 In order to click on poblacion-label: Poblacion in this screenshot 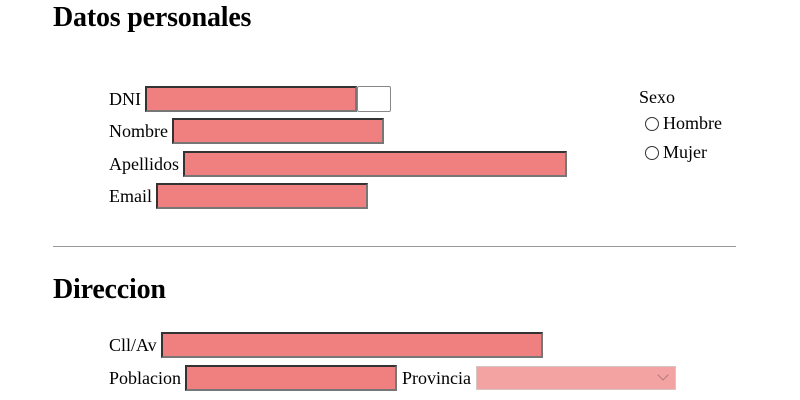, I will do `click(145, 377)`.